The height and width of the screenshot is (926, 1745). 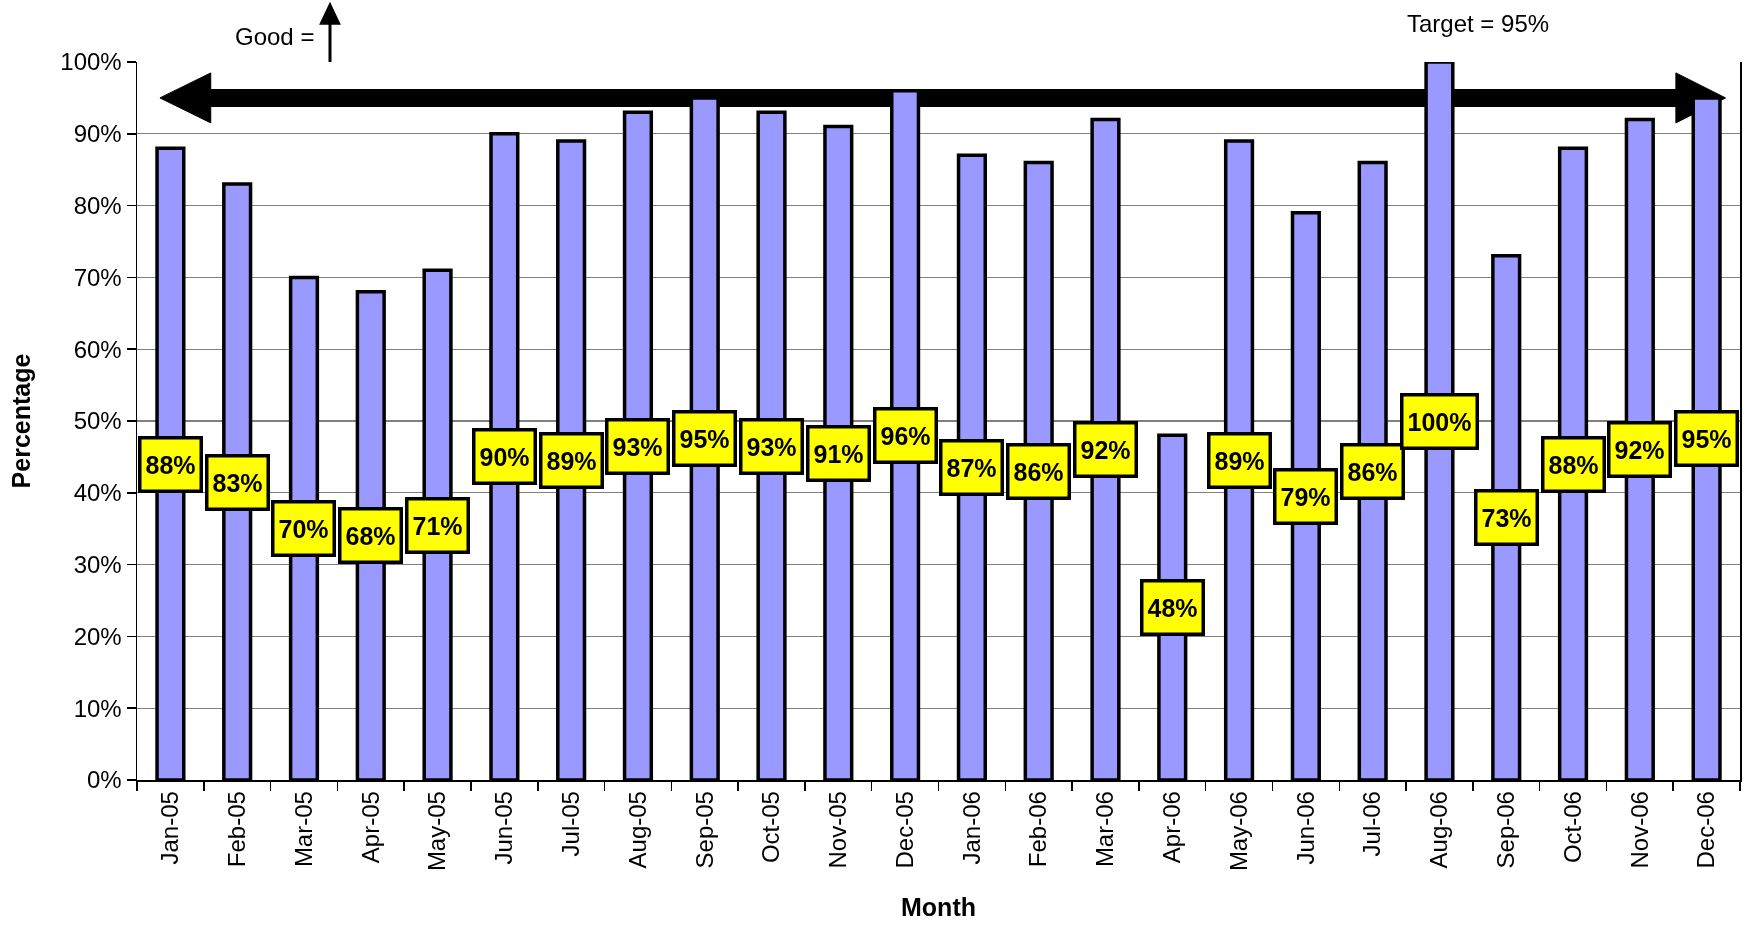 What do you see at coordinates (1038, 829) in the screenshot?
I see `x-tick-label: Feb-06` at bounding box center [1038, 829].